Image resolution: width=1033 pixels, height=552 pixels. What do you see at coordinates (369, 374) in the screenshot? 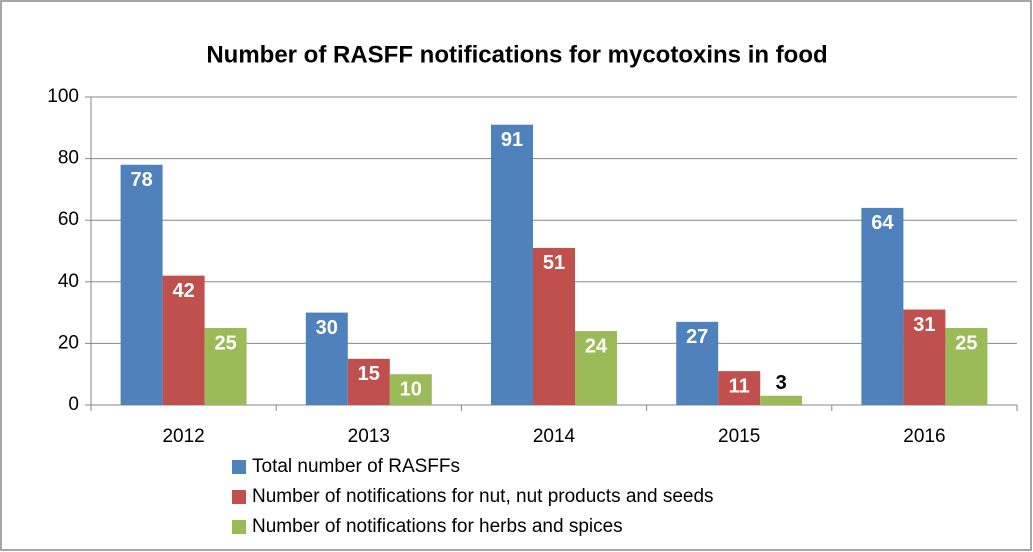
I see `data-label: 15` at bounding box center [369, 374].